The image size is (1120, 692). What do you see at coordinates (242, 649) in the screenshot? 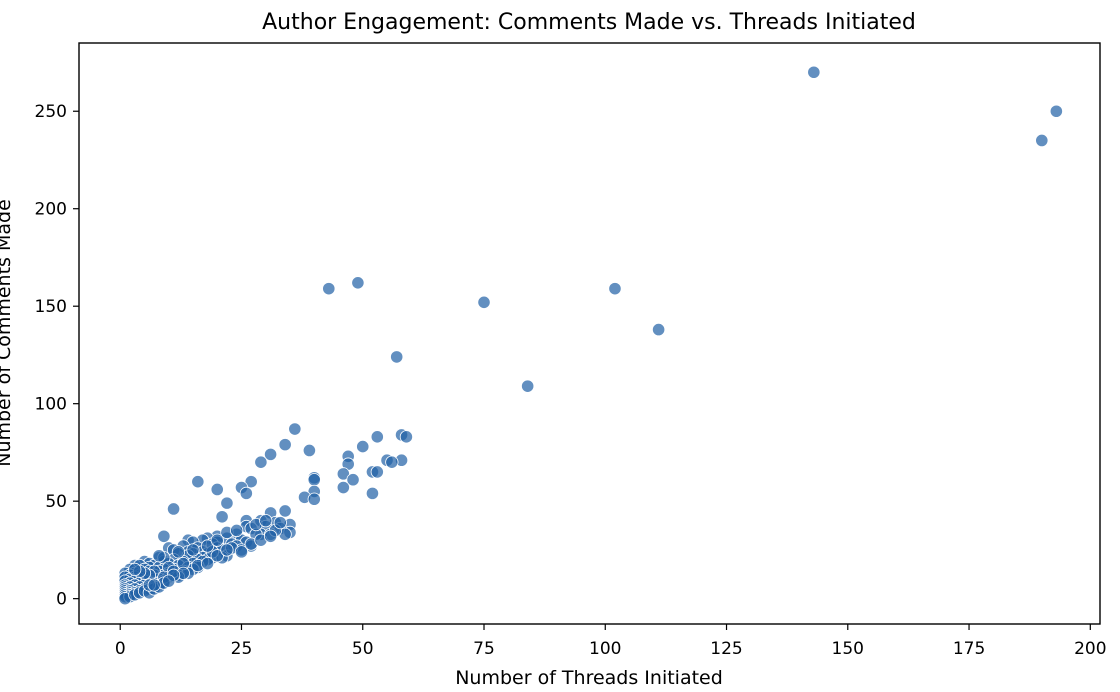
I see `x-tick-label: 25` at bounding box center [242, 649].